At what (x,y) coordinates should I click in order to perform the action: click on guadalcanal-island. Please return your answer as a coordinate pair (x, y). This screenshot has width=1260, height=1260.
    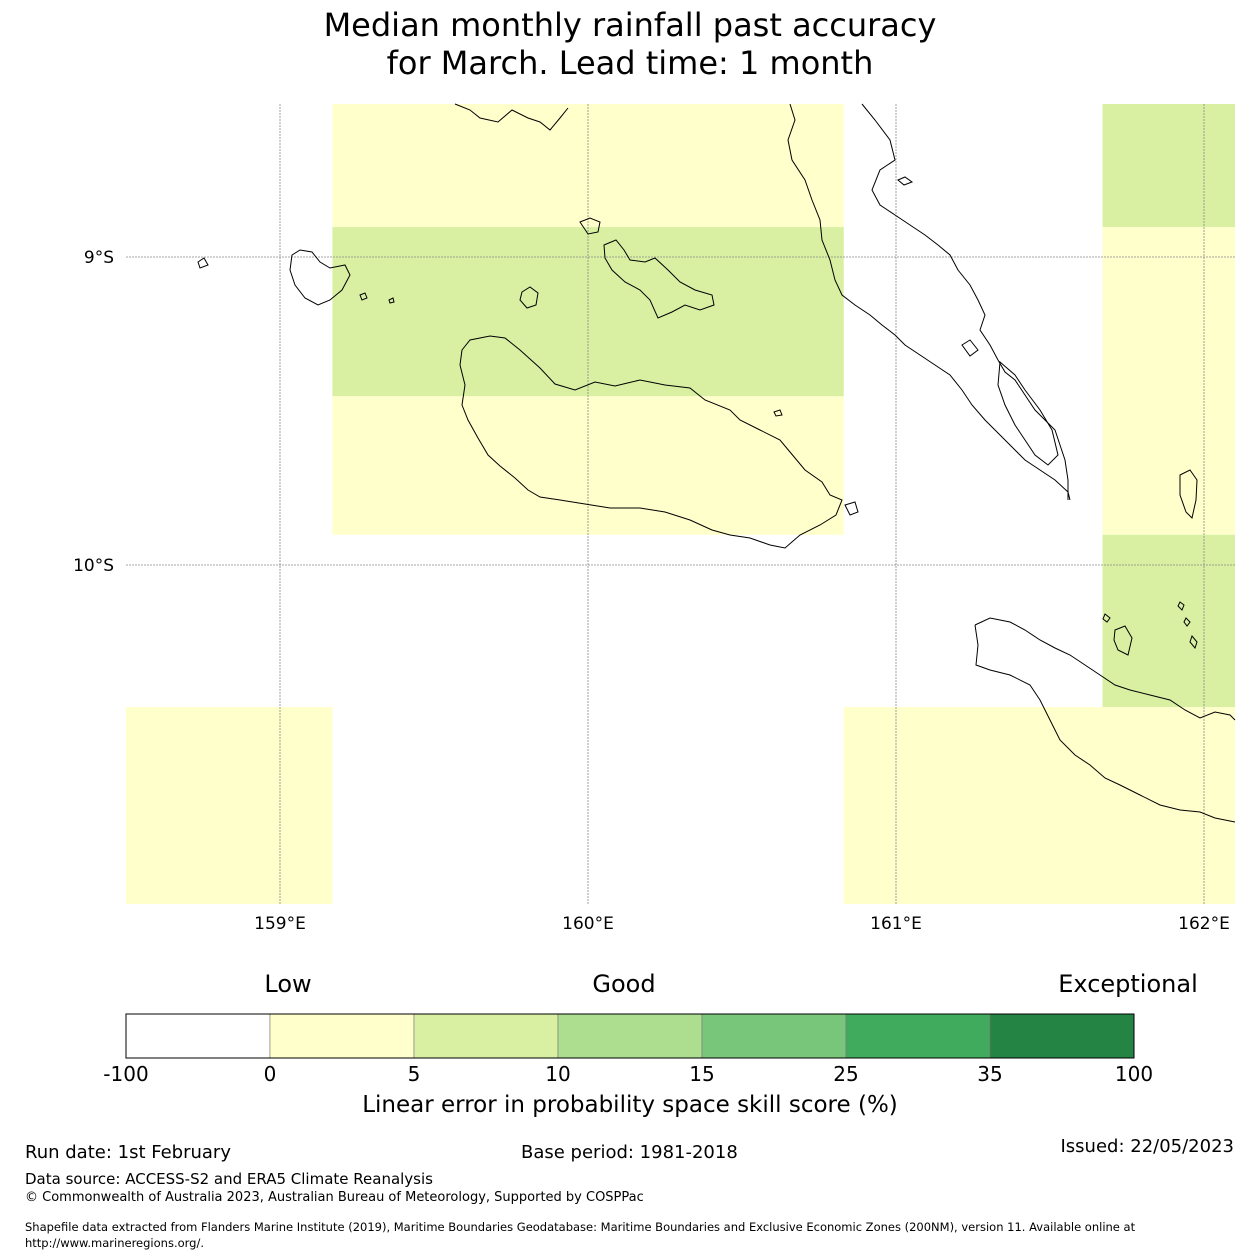
    Looking at the image, I should click on (651, 442).